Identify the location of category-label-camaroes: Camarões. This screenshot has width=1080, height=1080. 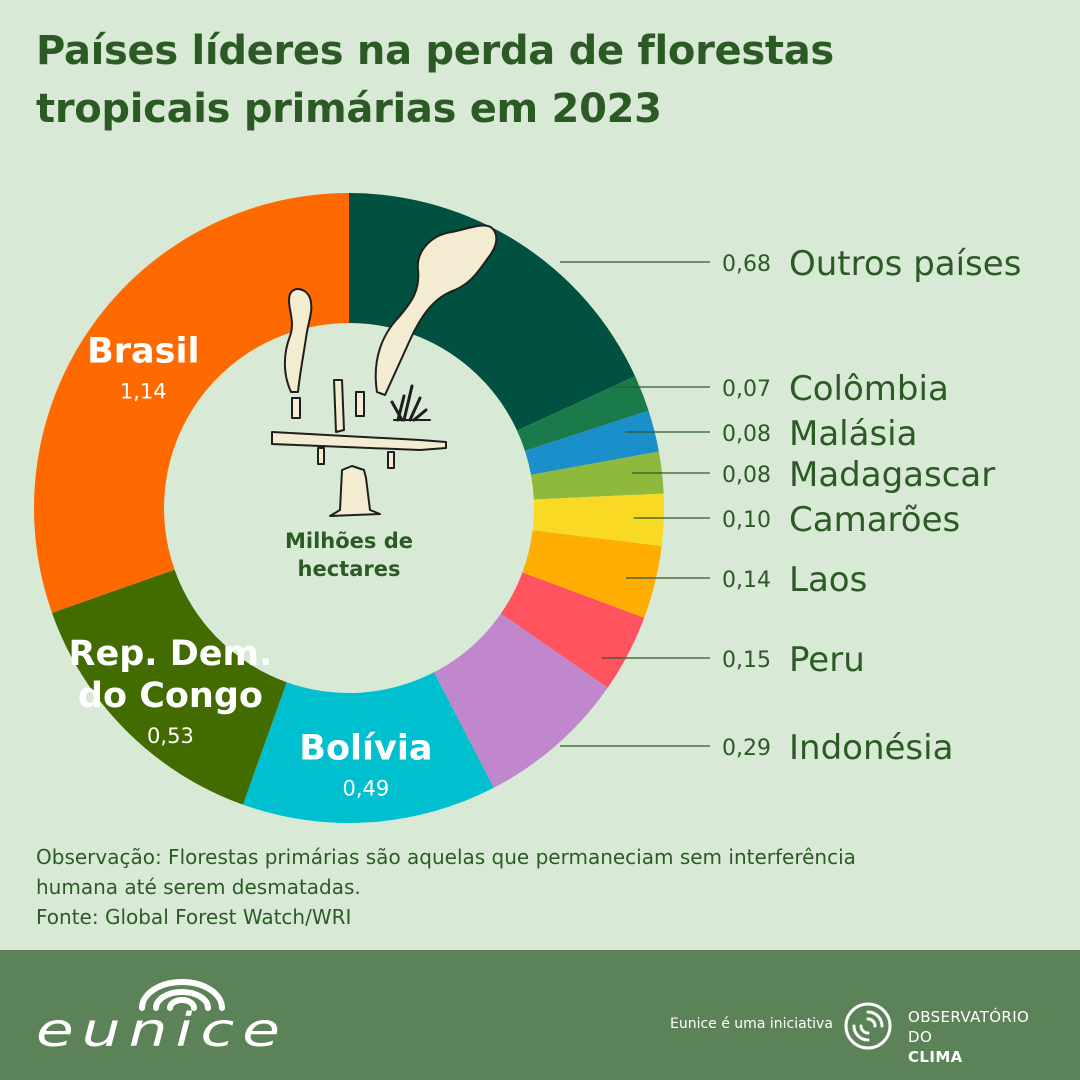
(874, 520).